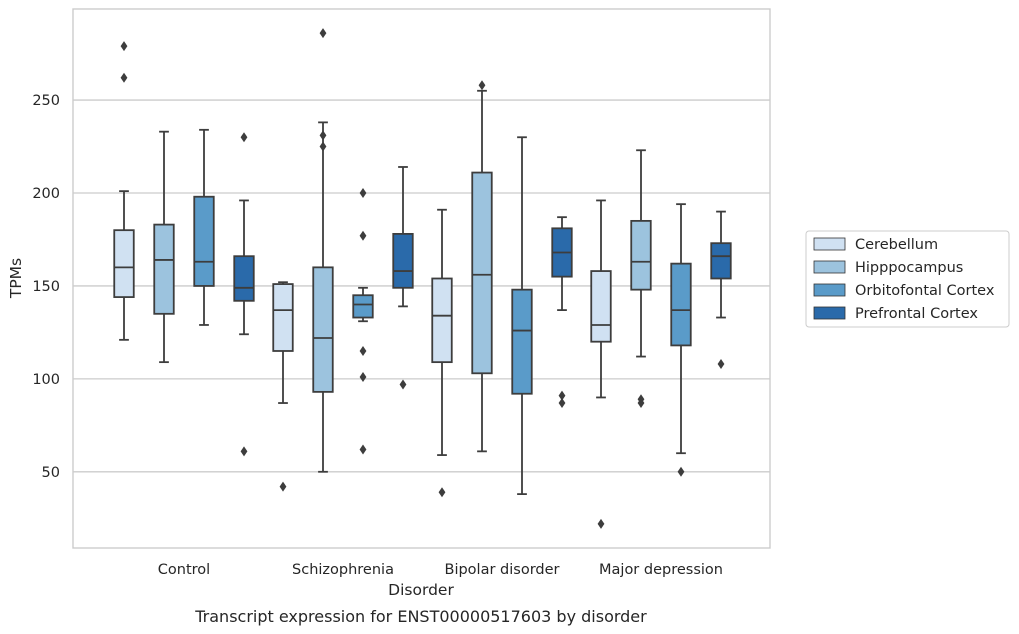  Describe the element at coordinates (343, 570) in the screenshot. I see `x-tick-label: Schizophrenia` at that location.